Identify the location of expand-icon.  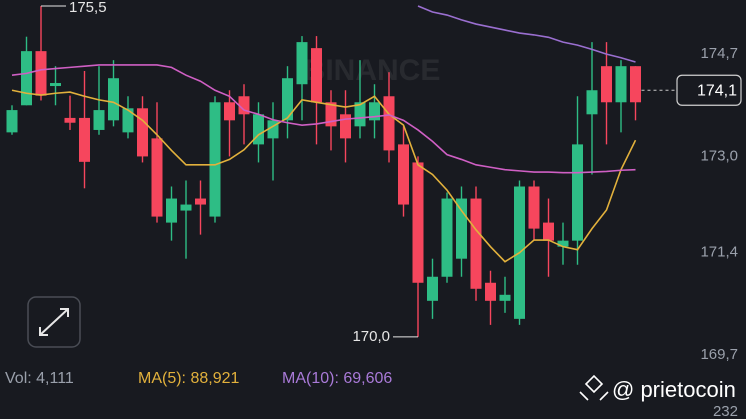
(54, 322).